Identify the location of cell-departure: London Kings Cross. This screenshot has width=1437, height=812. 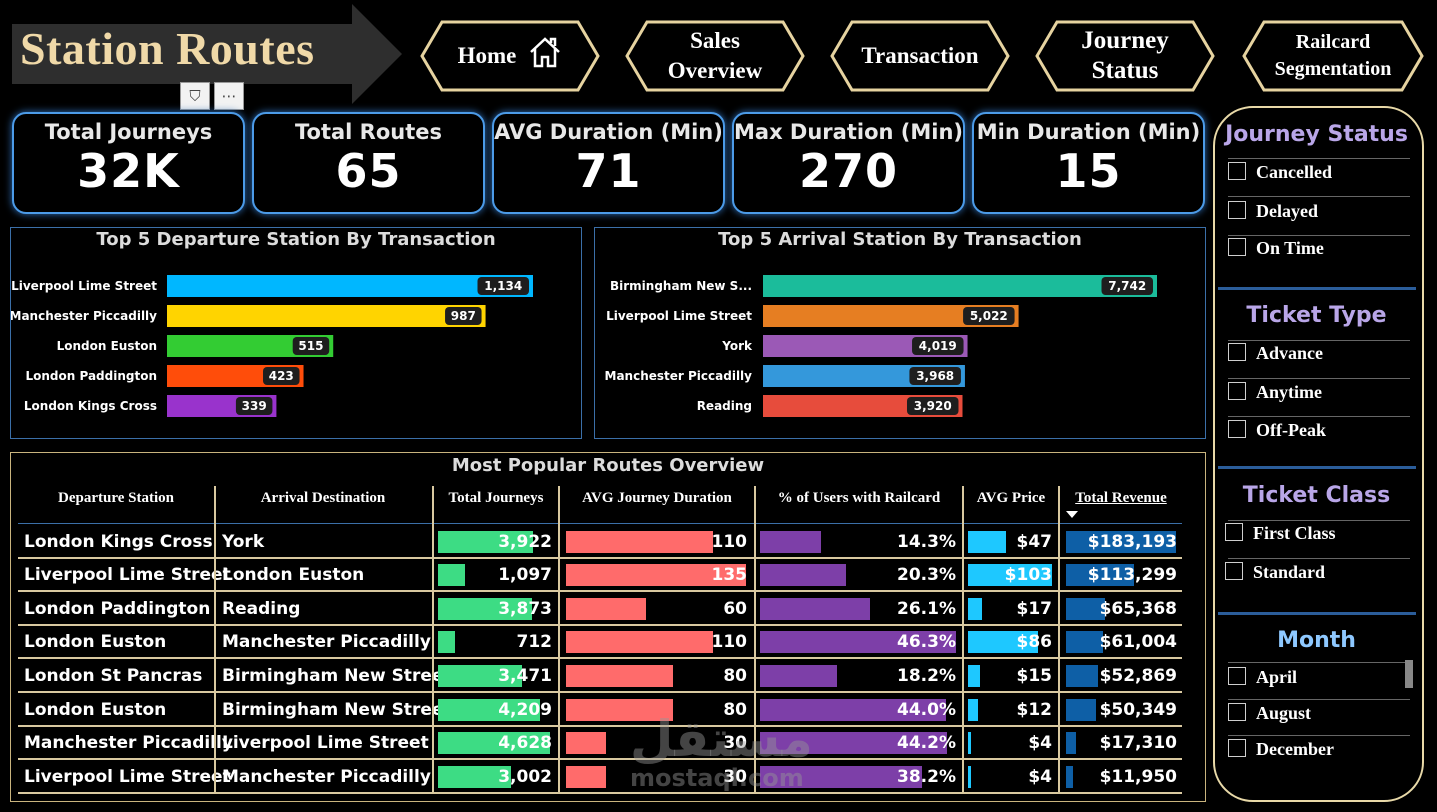
(118, 542).